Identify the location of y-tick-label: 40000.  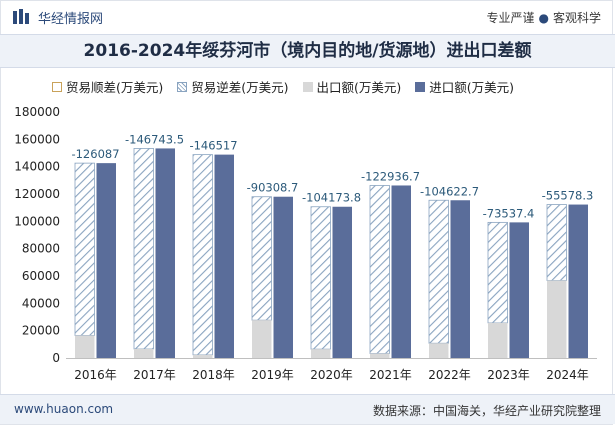
(41, 303).